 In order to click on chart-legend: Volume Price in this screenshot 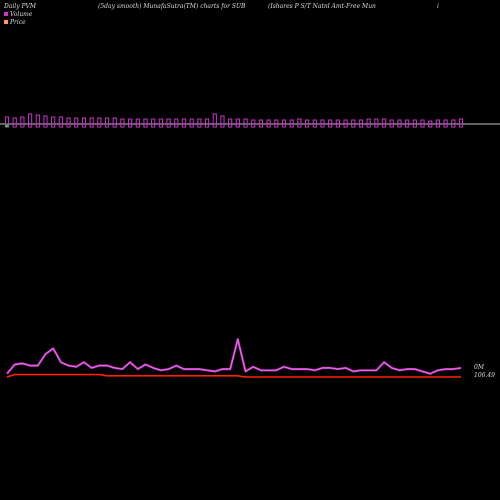, I will do `click(18, 18)`.